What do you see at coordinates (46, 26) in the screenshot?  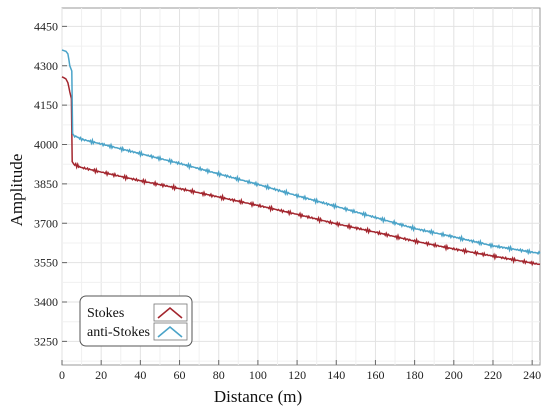 I see `y-tick-label: 4450` at bounding box center [46, 26].